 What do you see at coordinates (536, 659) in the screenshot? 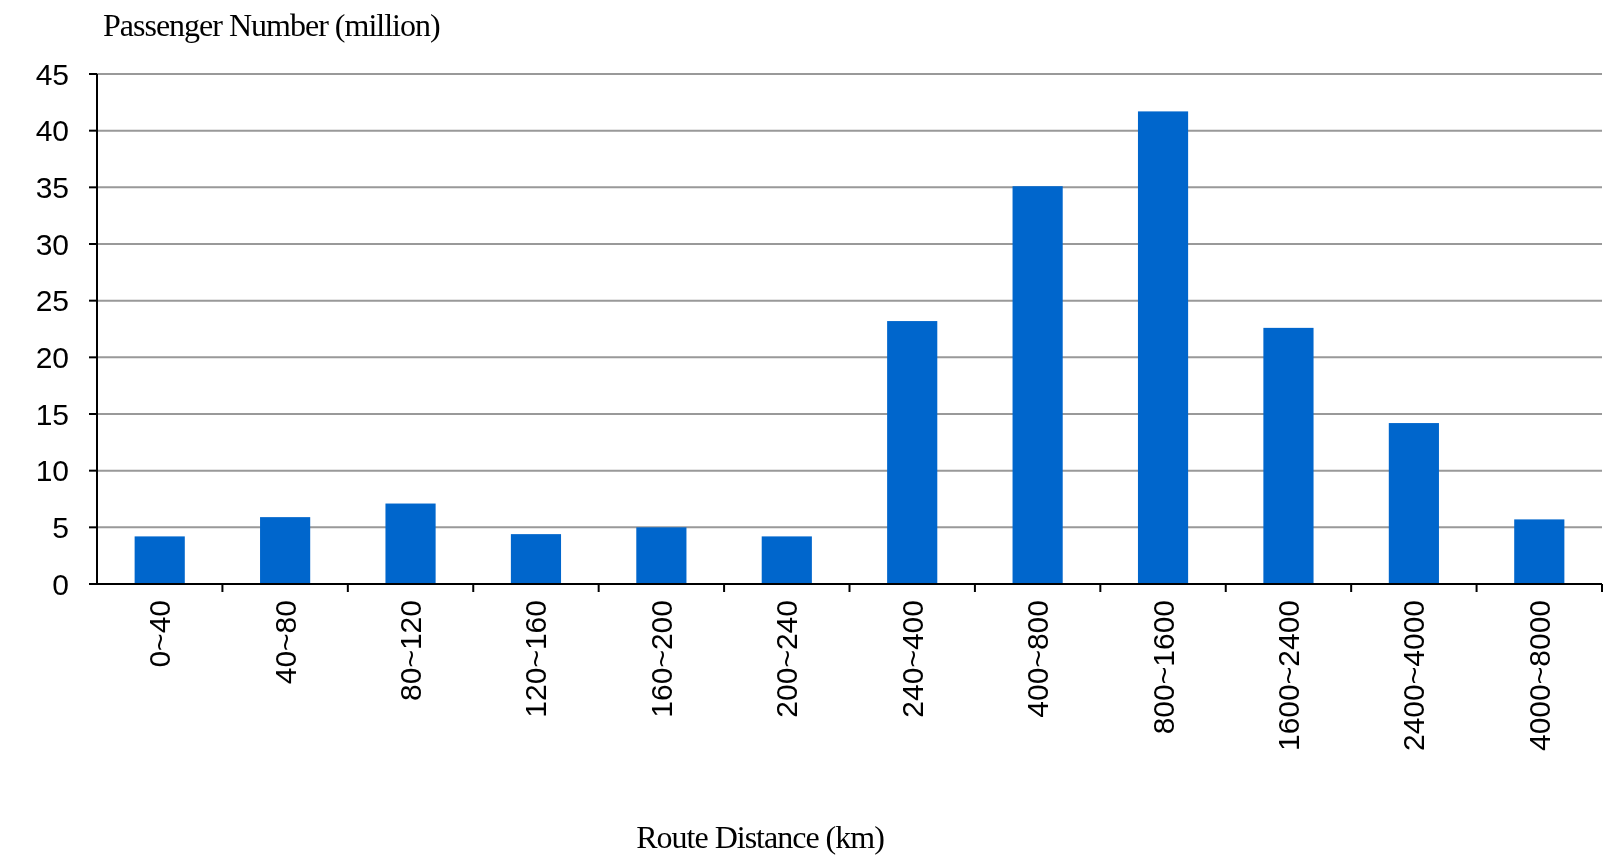
I see `x-tick-label: 120~160` at bounding box center [536, 659].